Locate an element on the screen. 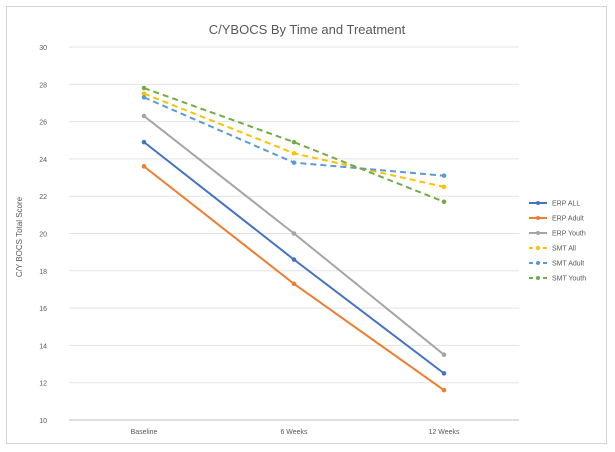 The image size is (615, 452). x-tick-label: 12 Weeks is located at coordinates (444, 432).